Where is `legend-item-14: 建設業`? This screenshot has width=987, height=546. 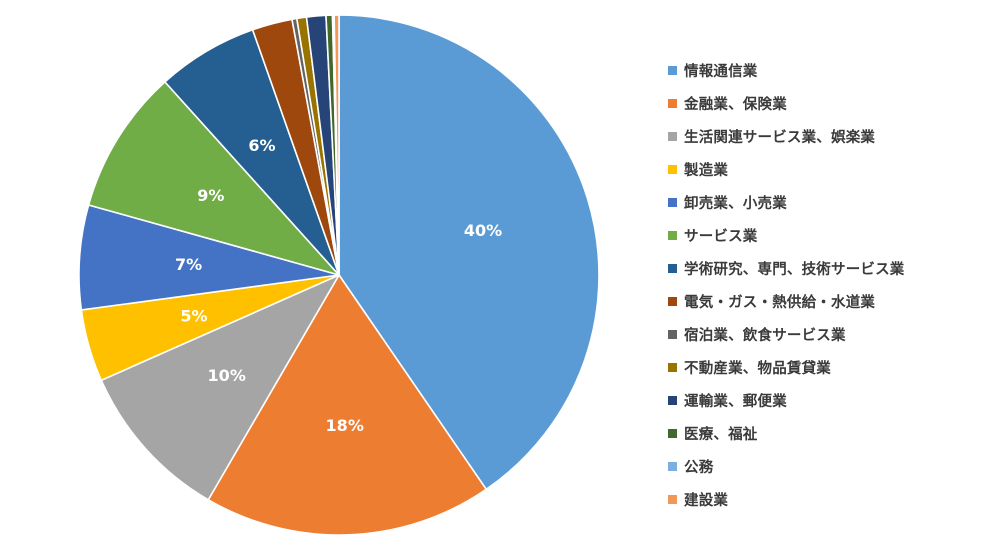 legend-item-14: 建設業 is located at coordinates (786, 499).